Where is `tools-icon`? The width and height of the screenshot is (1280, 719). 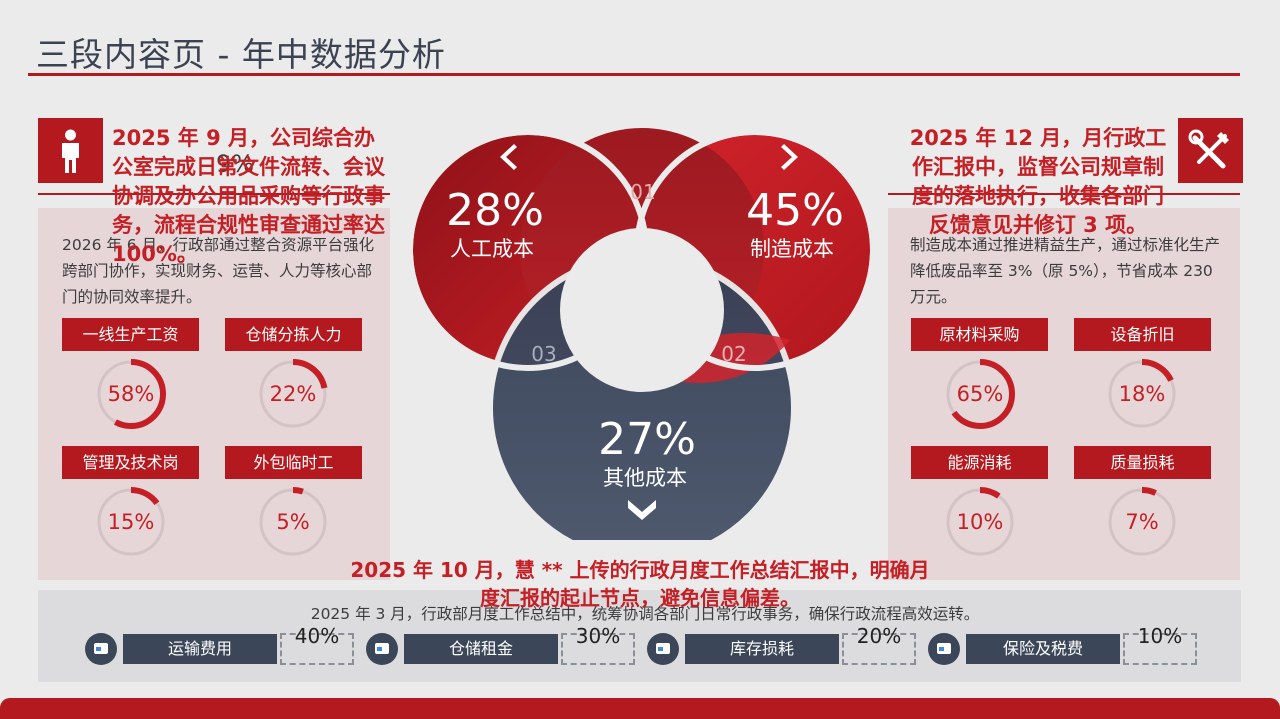
tools-icon is located at coordinates (1208, 149).